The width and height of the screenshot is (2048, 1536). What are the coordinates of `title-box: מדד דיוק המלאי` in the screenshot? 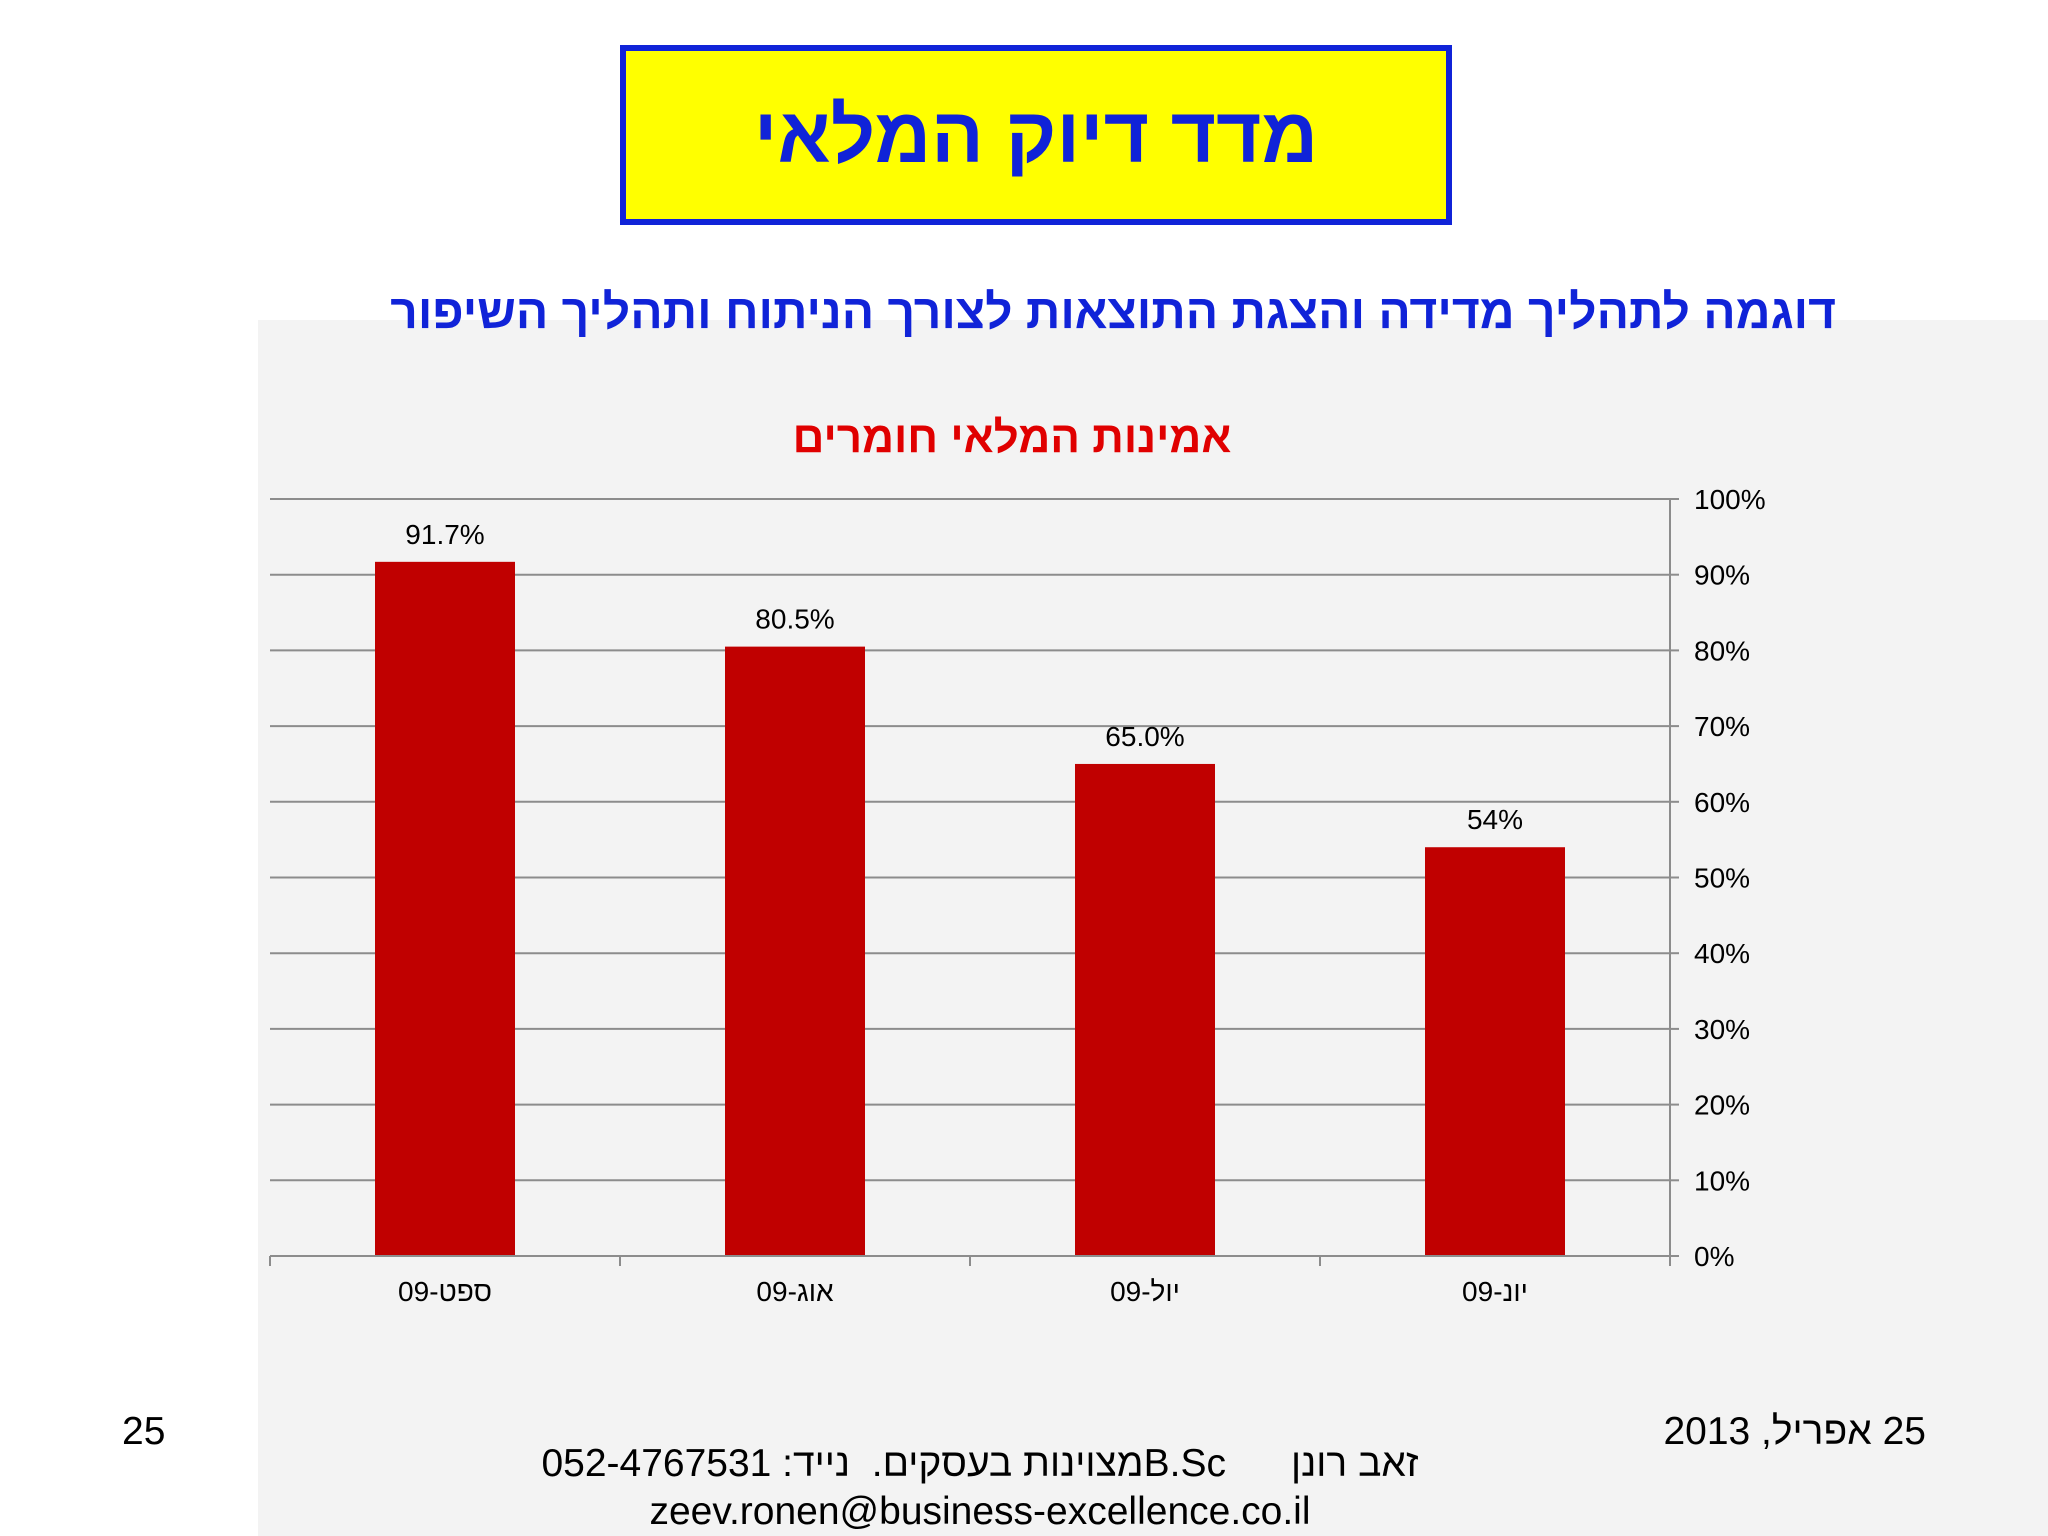 It's located at (1036, 135).